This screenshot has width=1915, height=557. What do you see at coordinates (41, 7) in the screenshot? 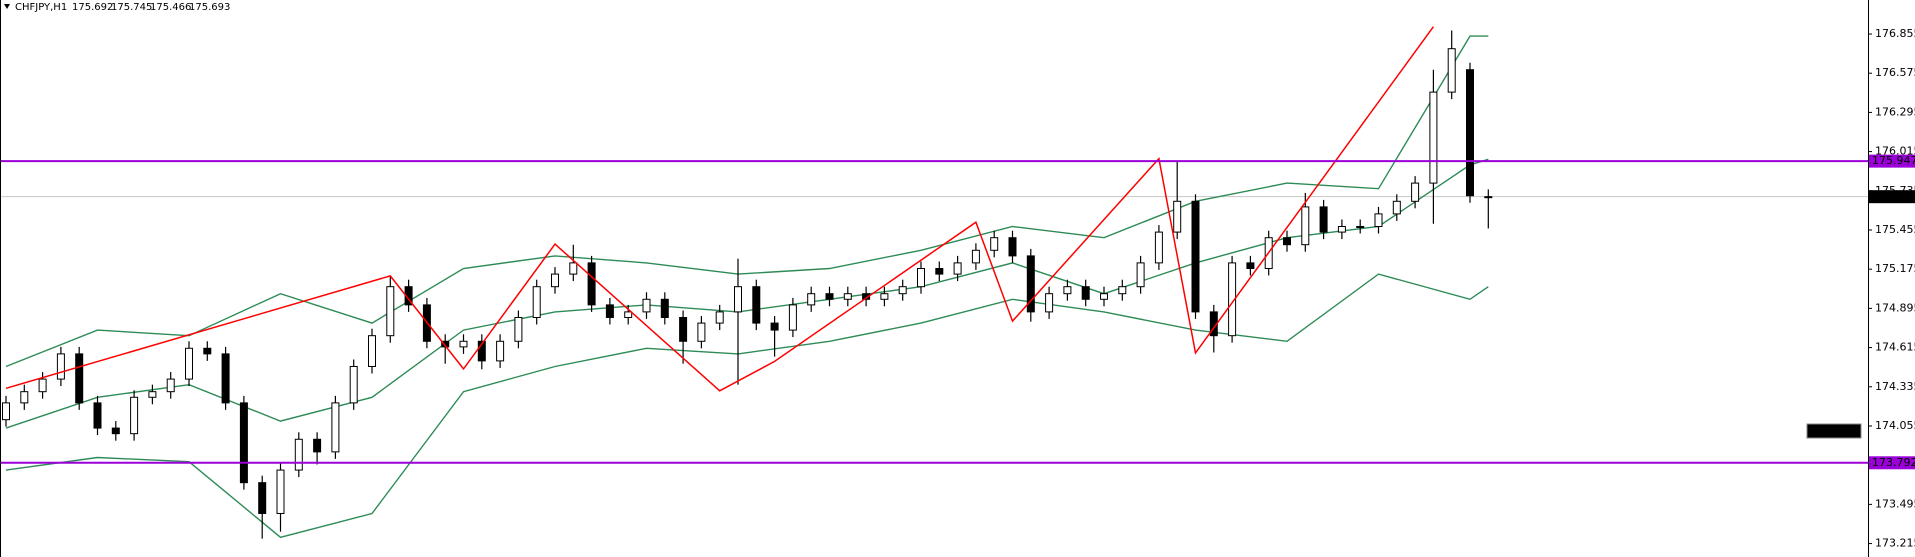
I see `symbol-title: CHFJPY,H1` at bounding box center [41, 7].